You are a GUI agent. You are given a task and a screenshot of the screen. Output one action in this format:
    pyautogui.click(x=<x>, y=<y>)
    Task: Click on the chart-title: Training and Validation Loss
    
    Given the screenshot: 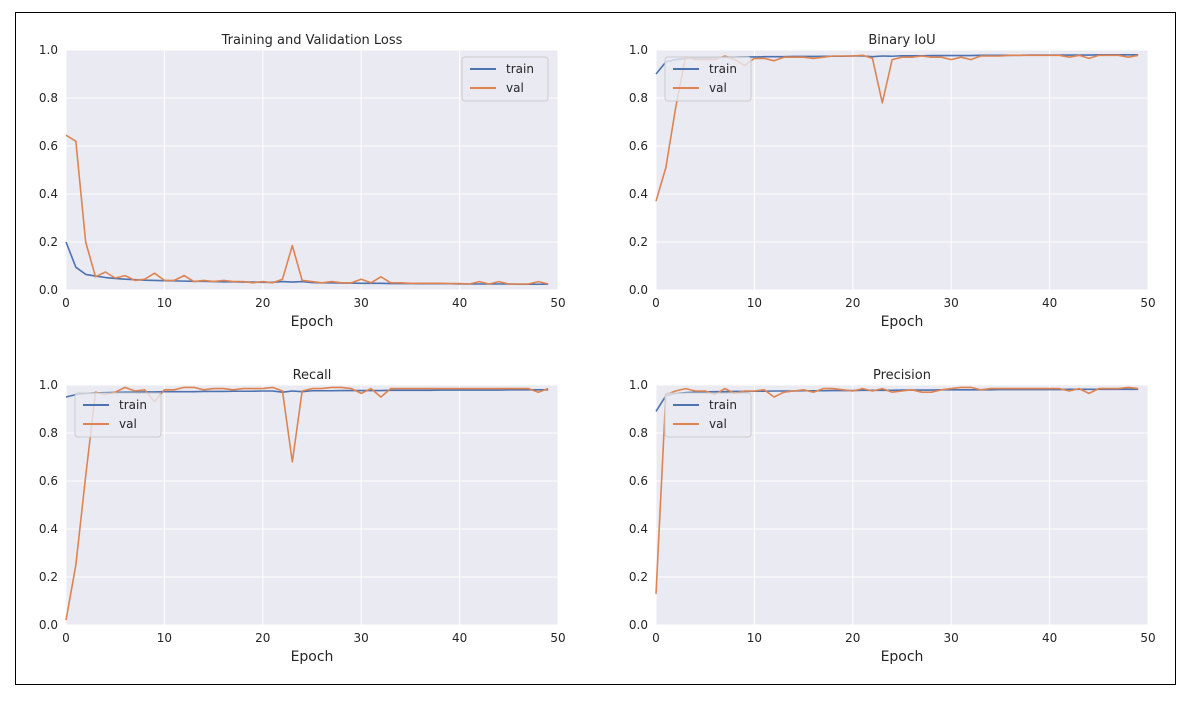 What is the action you would take?
    pyautogui.click(x=312, y=40)
    